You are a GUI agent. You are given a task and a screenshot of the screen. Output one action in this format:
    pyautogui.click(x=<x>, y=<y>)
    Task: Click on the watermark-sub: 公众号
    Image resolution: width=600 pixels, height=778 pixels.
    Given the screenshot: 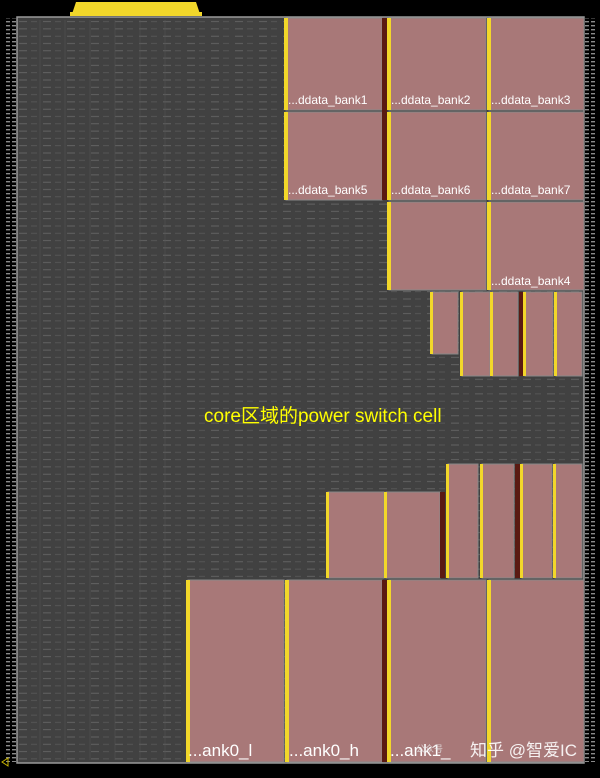 What is the action you would take?
    pyautogui.click(x=429, y=749)
    